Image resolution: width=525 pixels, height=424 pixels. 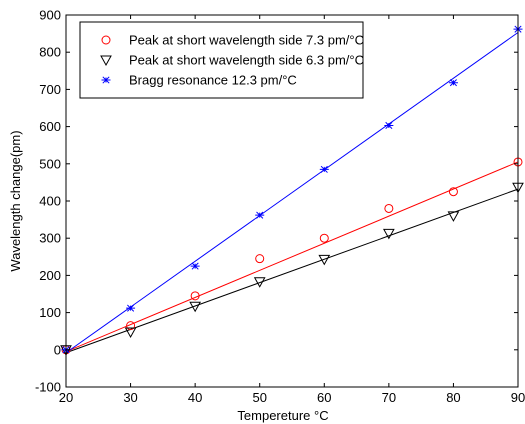 I want to click on y-axis-label: Wavelength change(pm), so click(x=15, y=200).